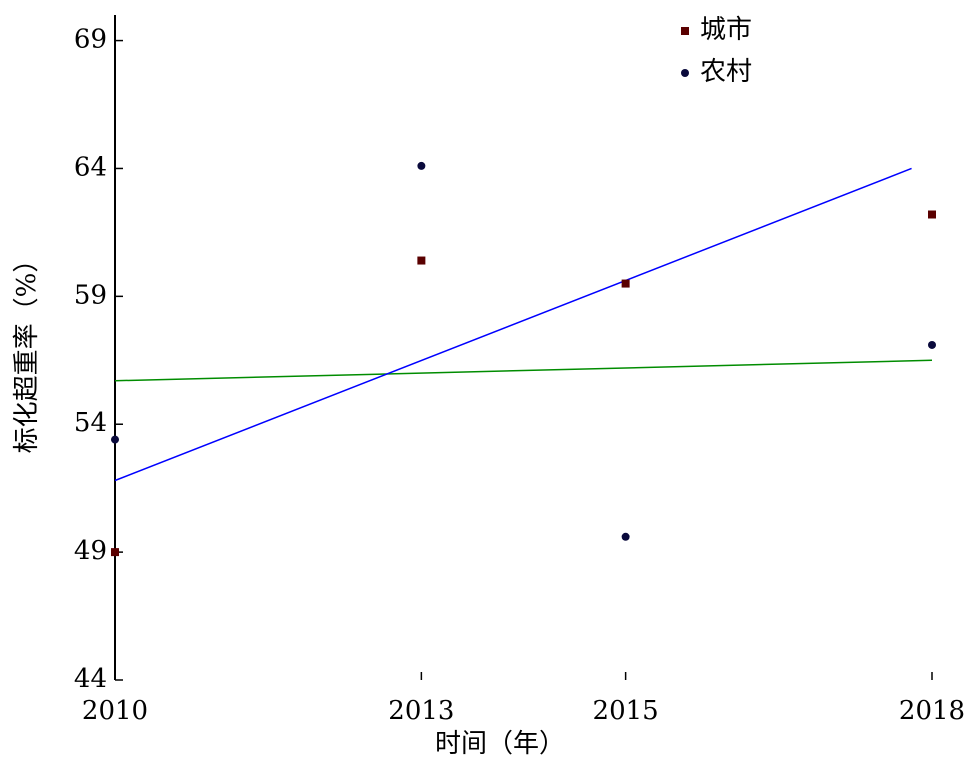  Describe the element at coordinates (90, 167) in the screenshot. I see `y-tick-label: 64` at that location.